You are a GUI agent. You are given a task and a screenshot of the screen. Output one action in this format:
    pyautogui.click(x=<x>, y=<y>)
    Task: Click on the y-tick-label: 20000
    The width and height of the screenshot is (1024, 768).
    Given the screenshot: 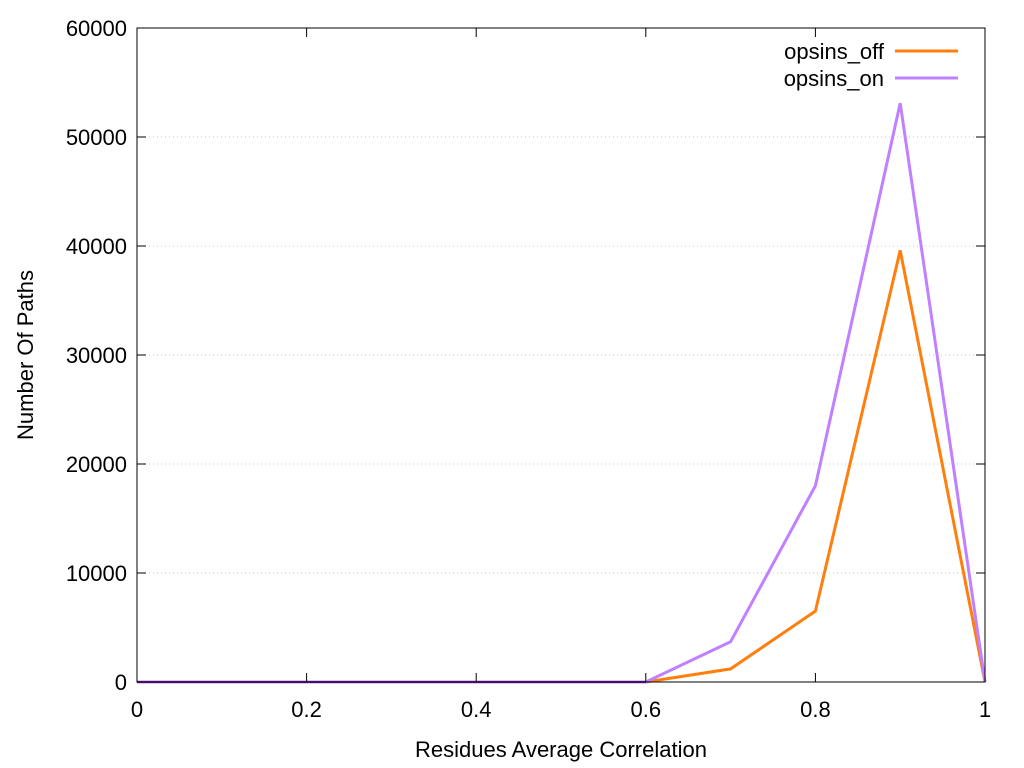 What is the action you would take?
    pyautogui.click(x=96, y=464)
    